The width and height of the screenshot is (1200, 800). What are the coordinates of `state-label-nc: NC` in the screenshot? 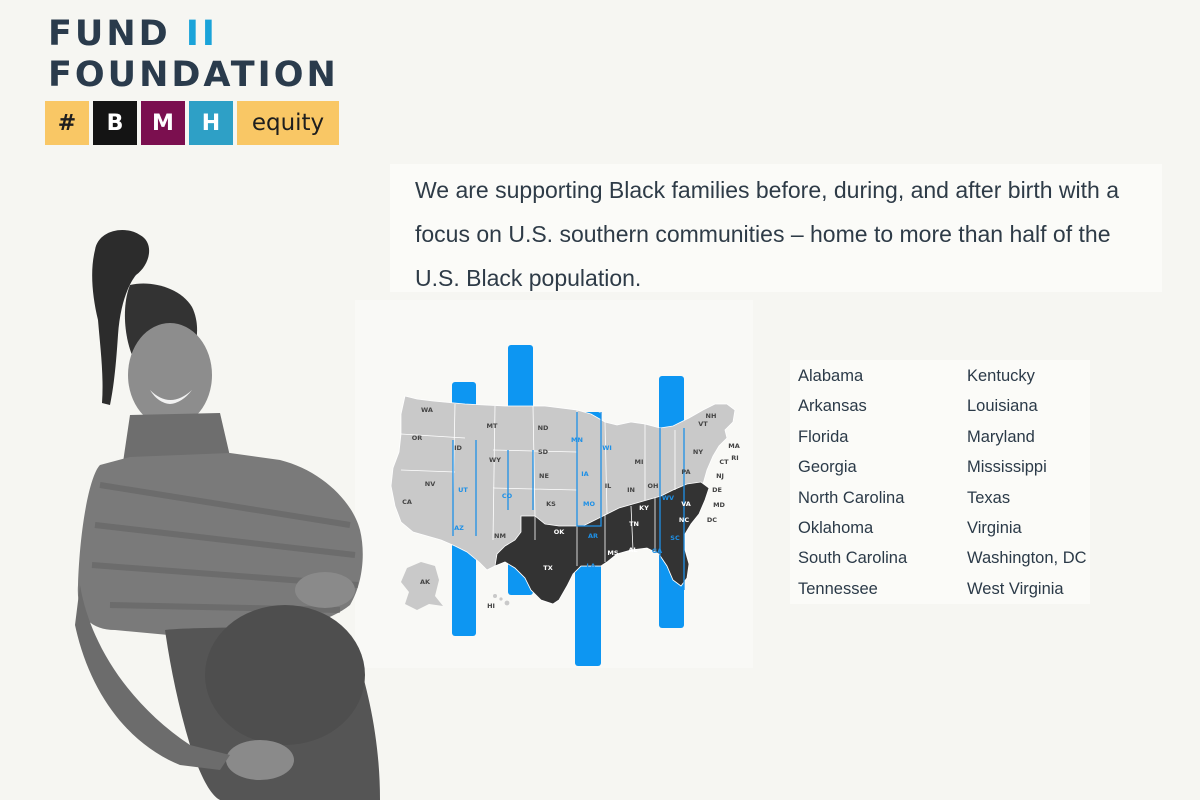 It's located at (684, 520).